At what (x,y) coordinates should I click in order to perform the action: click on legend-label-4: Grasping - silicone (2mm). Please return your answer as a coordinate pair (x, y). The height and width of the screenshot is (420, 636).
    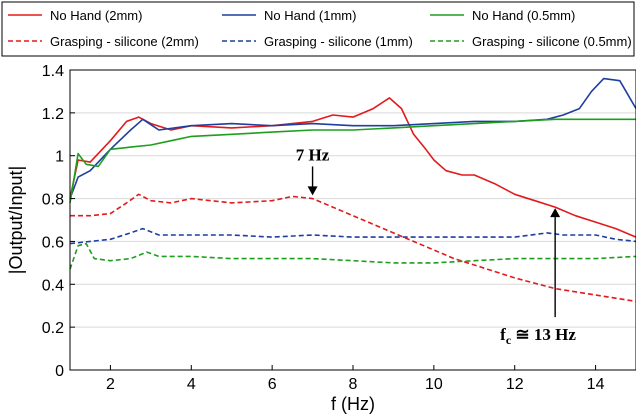
    Looking at the image, I should click on (124, 41).